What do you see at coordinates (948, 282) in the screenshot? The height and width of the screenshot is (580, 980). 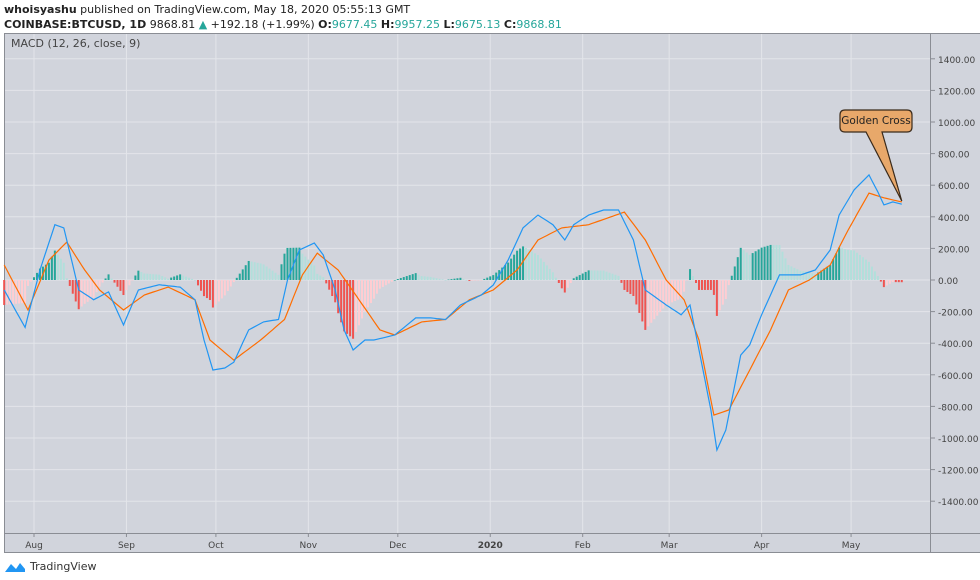 I see `y-tick-label: 0.00` at bounding box center [948, 282].